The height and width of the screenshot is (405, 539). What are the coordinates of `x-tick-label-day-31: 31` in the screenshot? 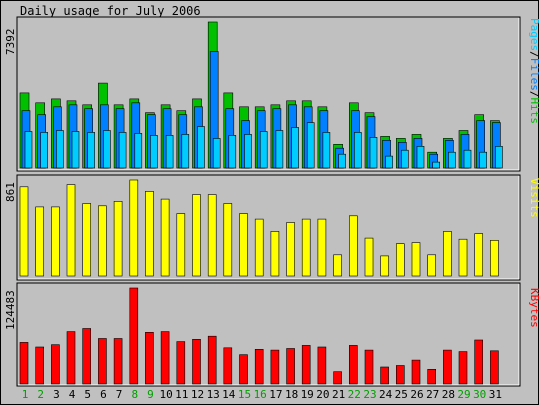 It's located at (495, 394).